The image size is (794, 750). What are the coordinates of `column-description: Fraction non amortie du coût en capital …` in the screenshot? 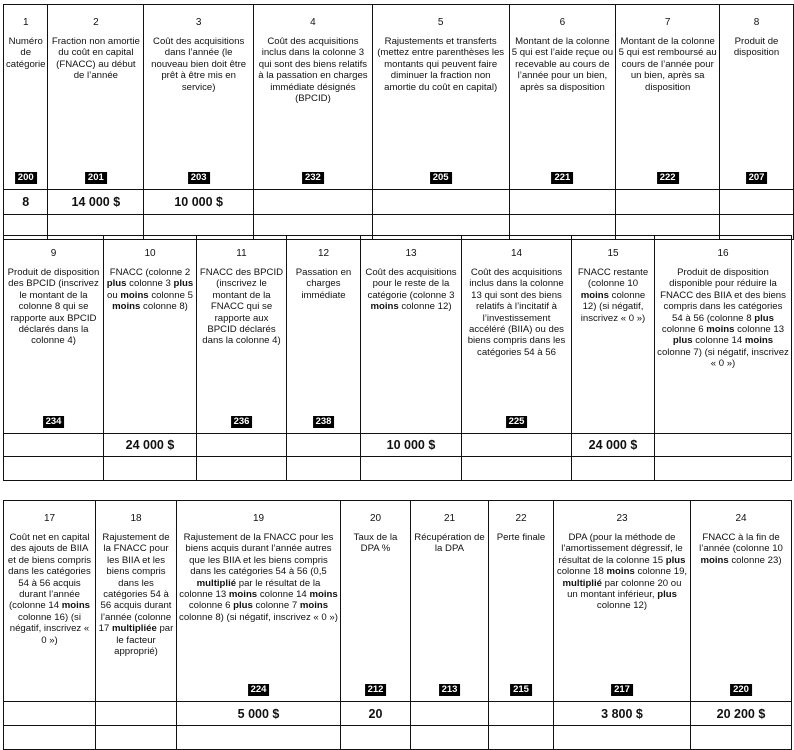 It's located at (95, 59).